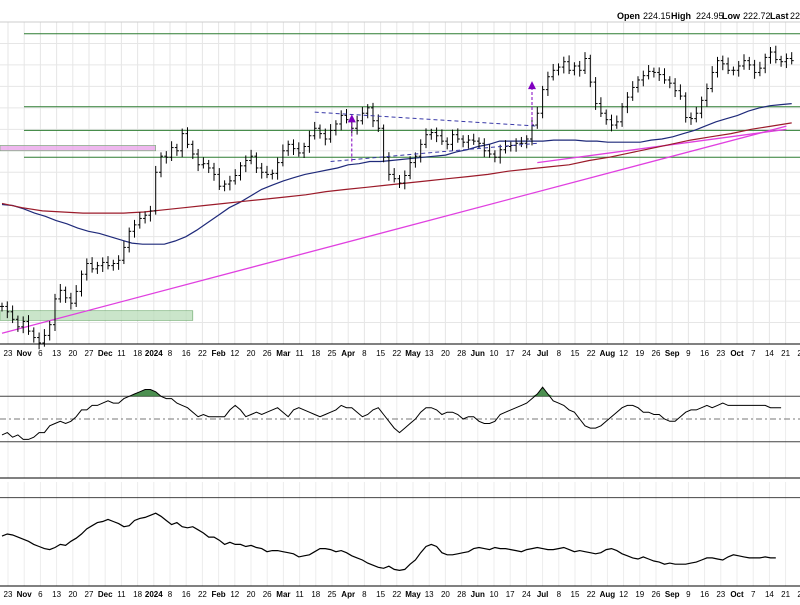  What do you see at coordinates (798, 353) in the screenshot?
I see `x-tick-label: 28` at bounding box center [798, 353].